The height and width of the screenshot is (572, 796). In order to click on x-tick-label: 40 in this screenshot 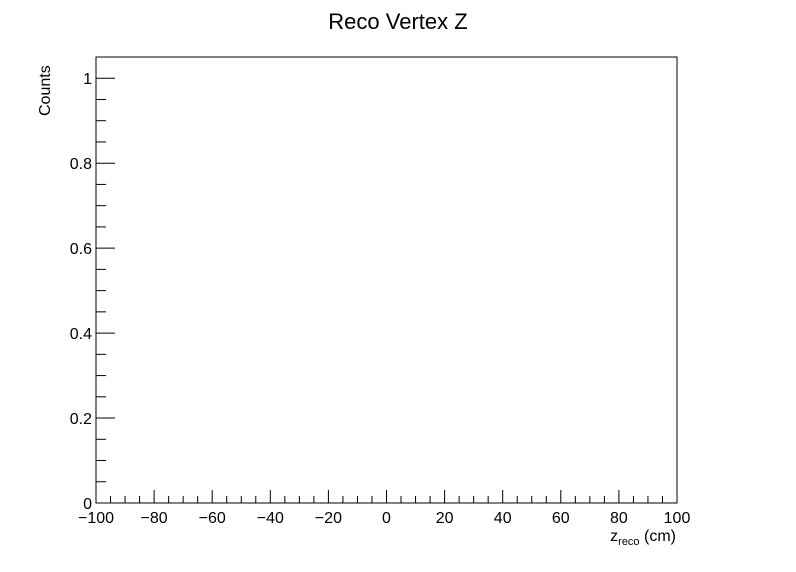, I will do `click(503, 518)`.